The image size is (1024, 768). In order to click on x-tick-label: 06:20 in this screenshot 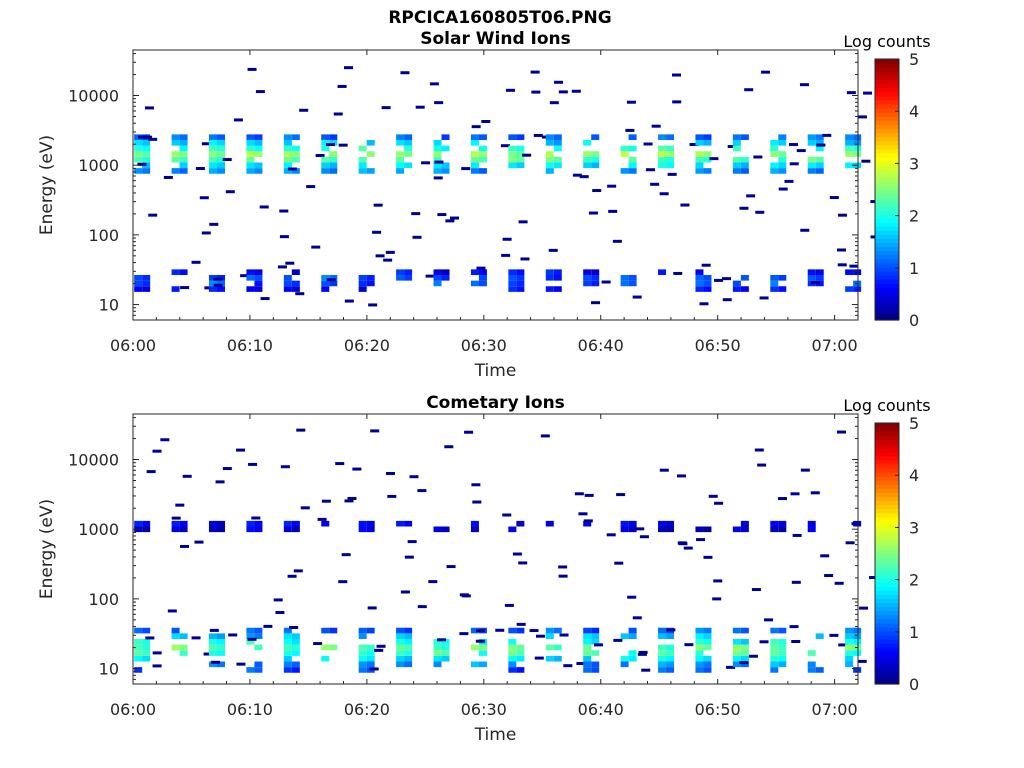, I will do `click(367, 709)`.